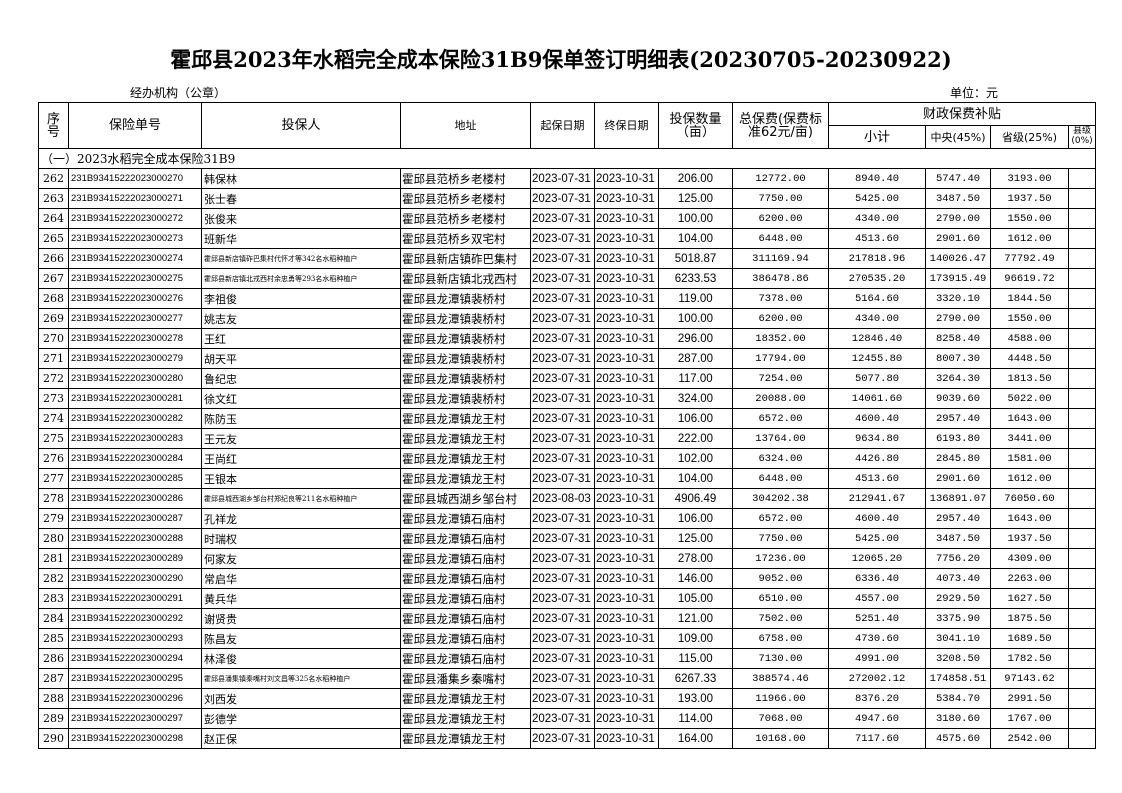 This screenshot has width=1122, height=793. Describe the element at coordinates (53, 558) in the screenshot. I see `table-cell: 281` at that location.